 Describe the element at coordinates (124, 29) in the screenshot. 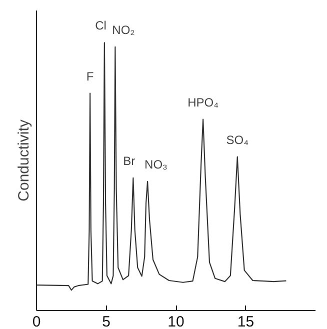

I see `annotation: NO₂` at that location.